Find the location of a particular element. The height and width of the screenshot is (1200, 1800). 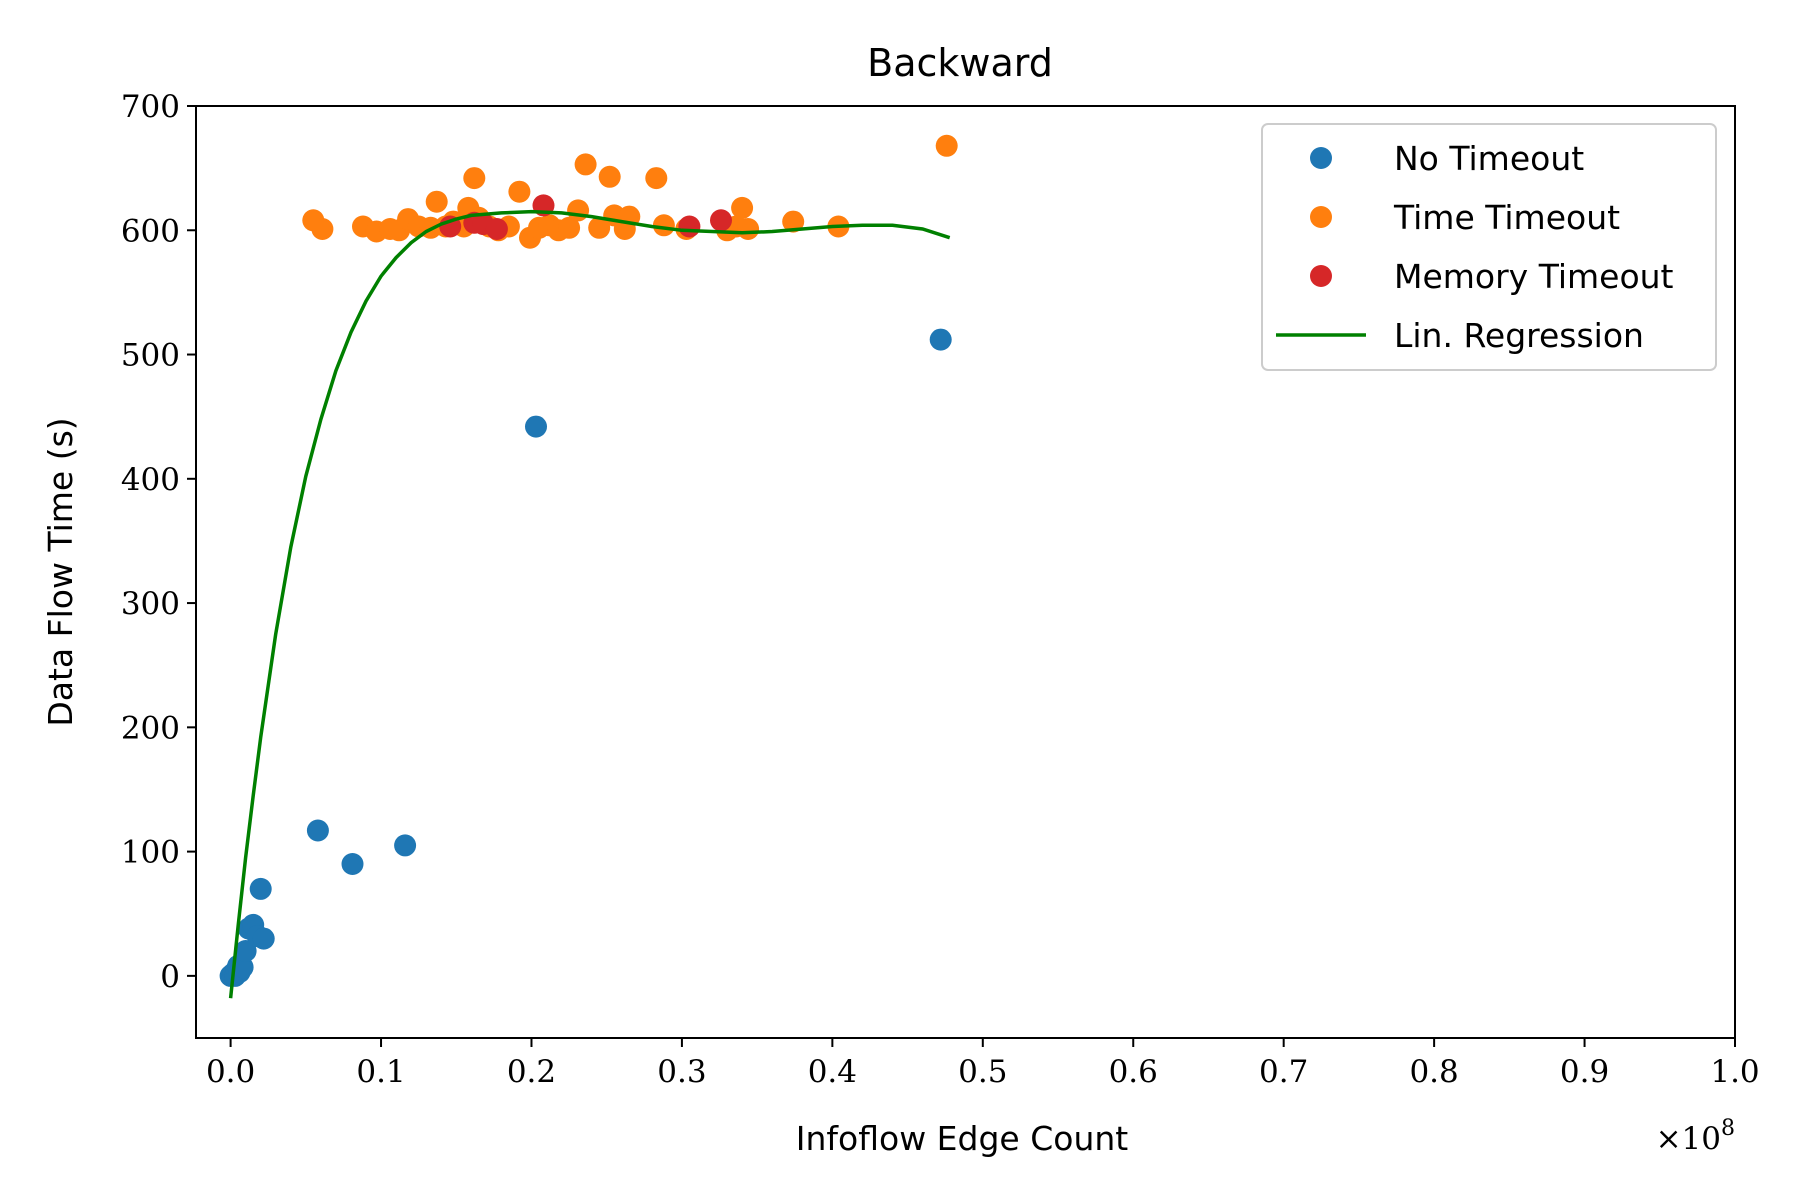

y-tick-label: 500 is located at coordinates (150, 356).